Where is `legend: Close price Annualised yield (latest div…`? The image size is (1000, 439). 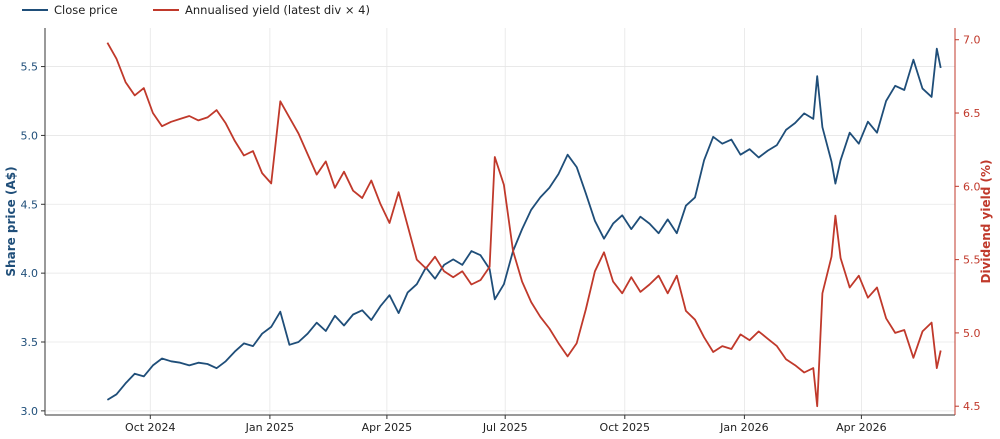 legend: Close price Annualised yield (latest div… is located at coordinates (196, 10).